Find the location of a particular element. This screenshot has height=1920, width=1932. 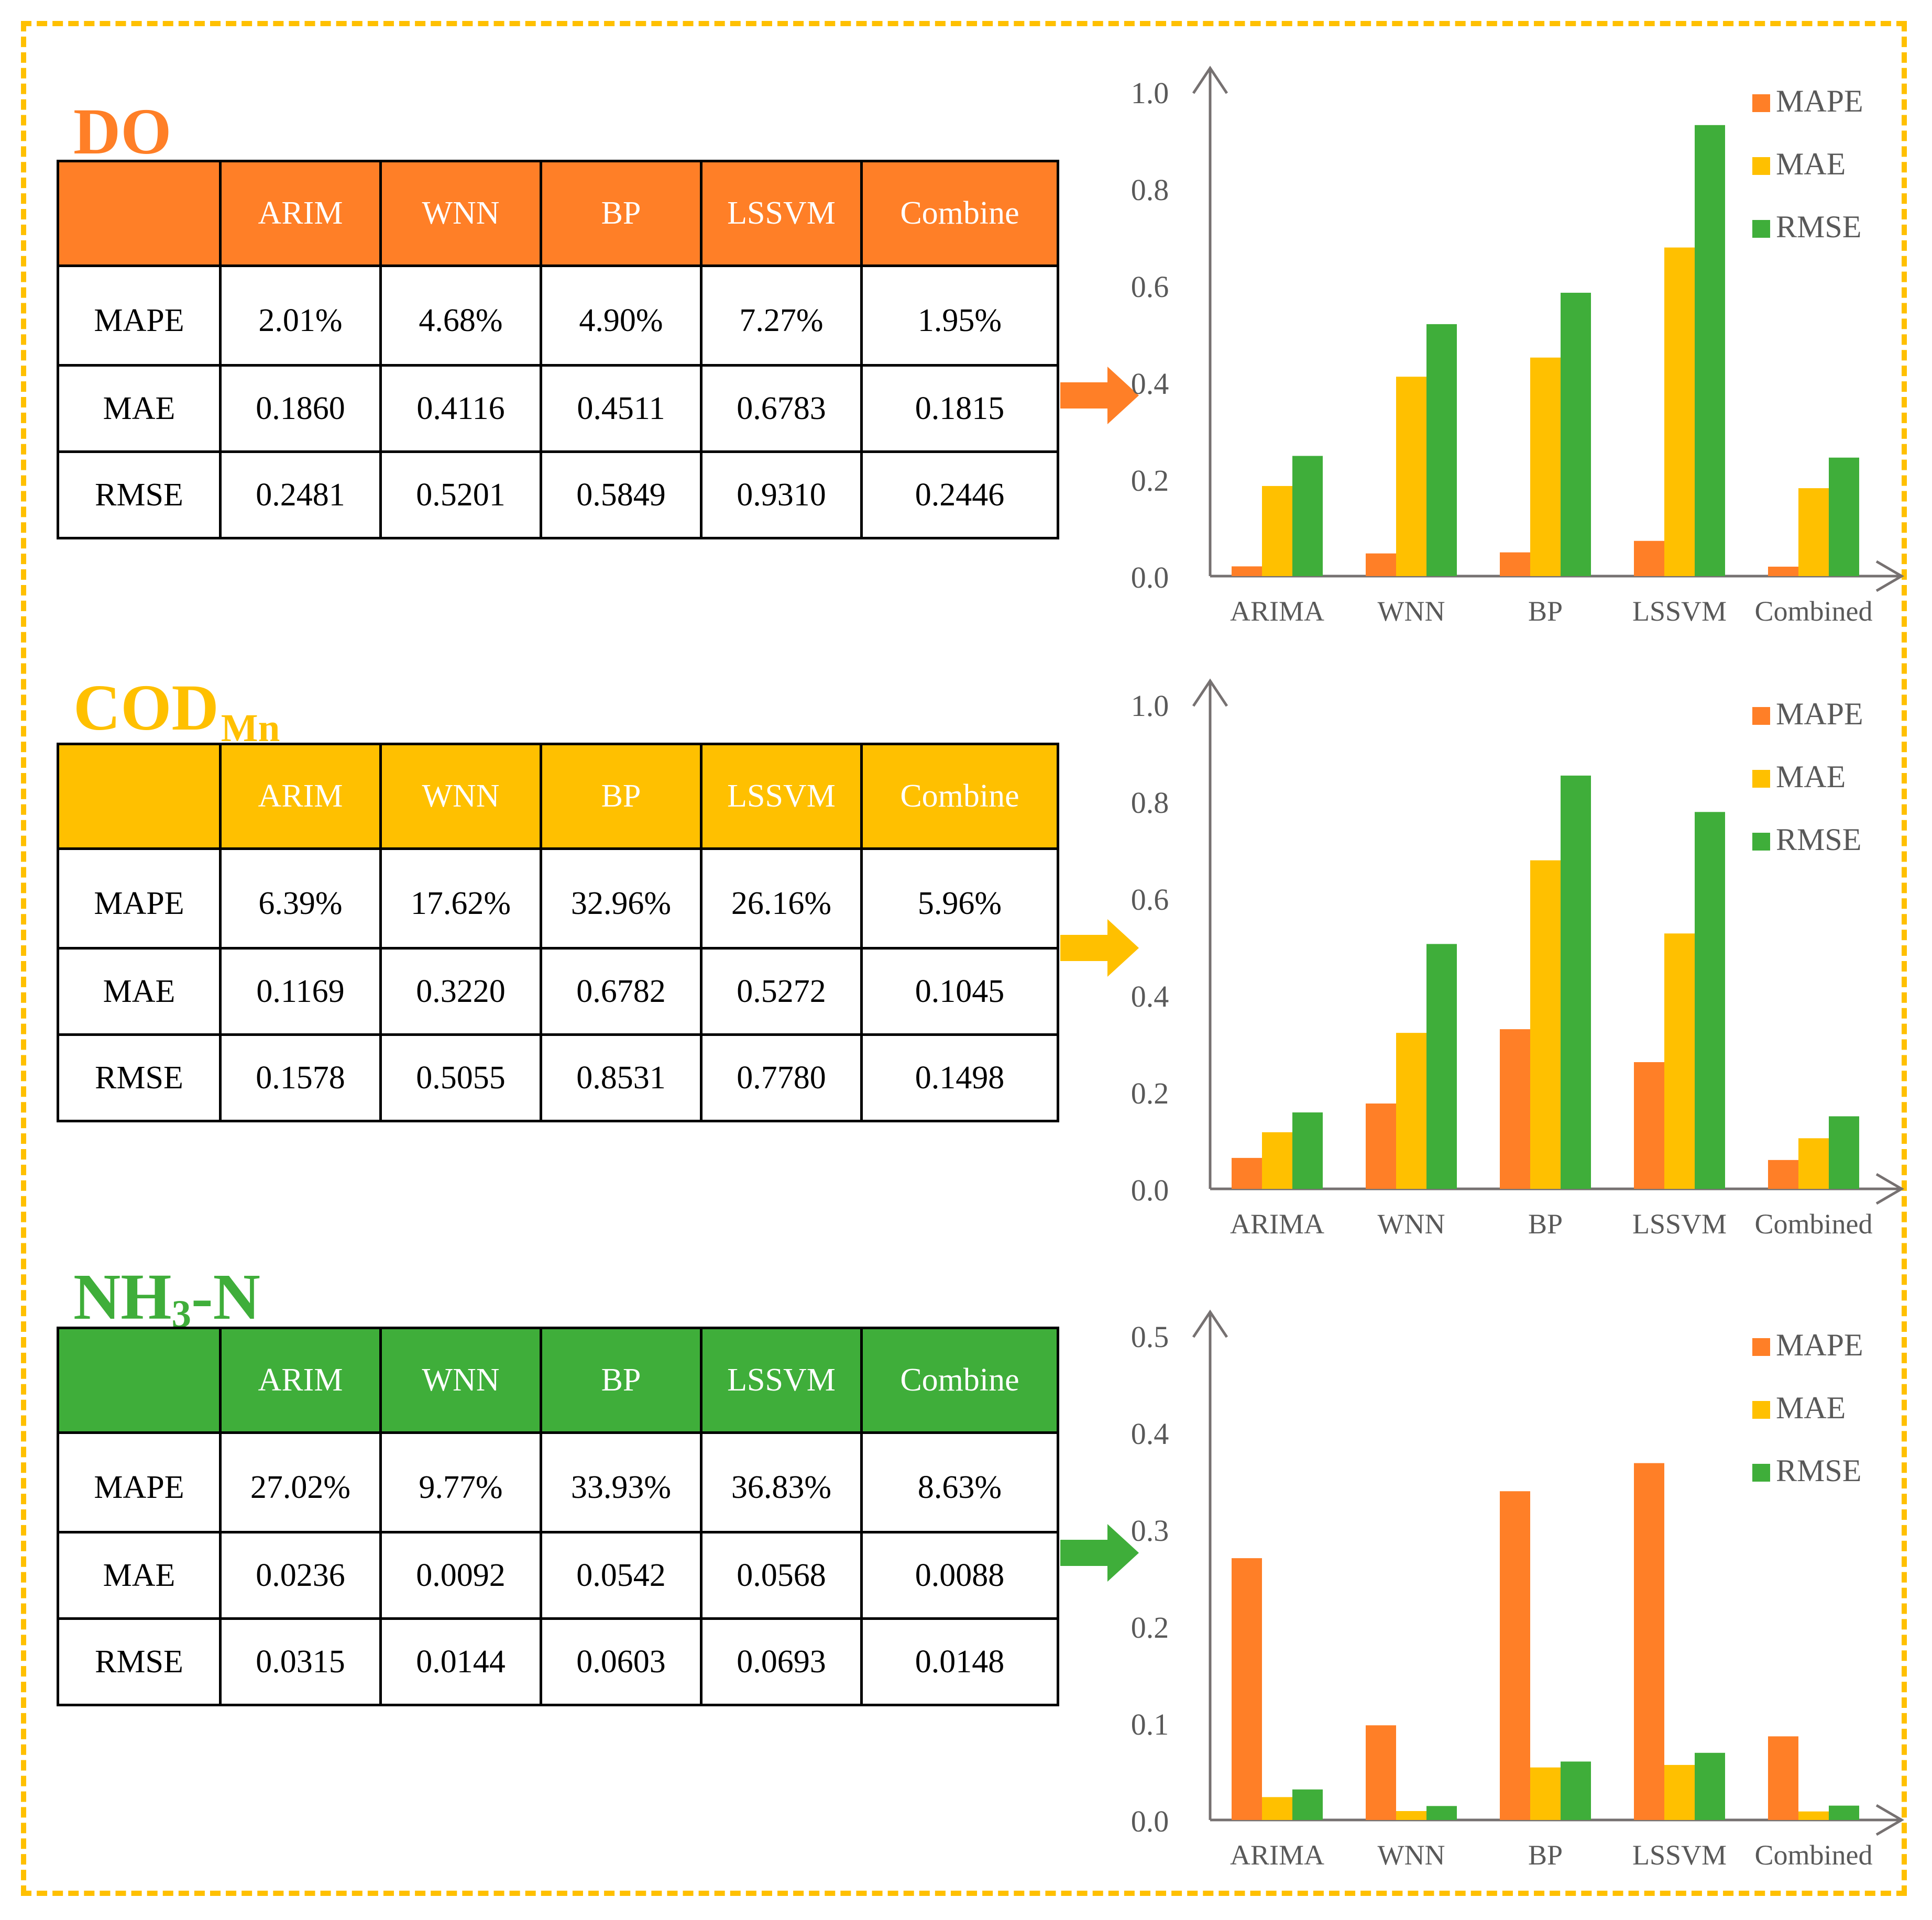

y-tick-label: 0.5 is located at coordinates (1150, 1337).